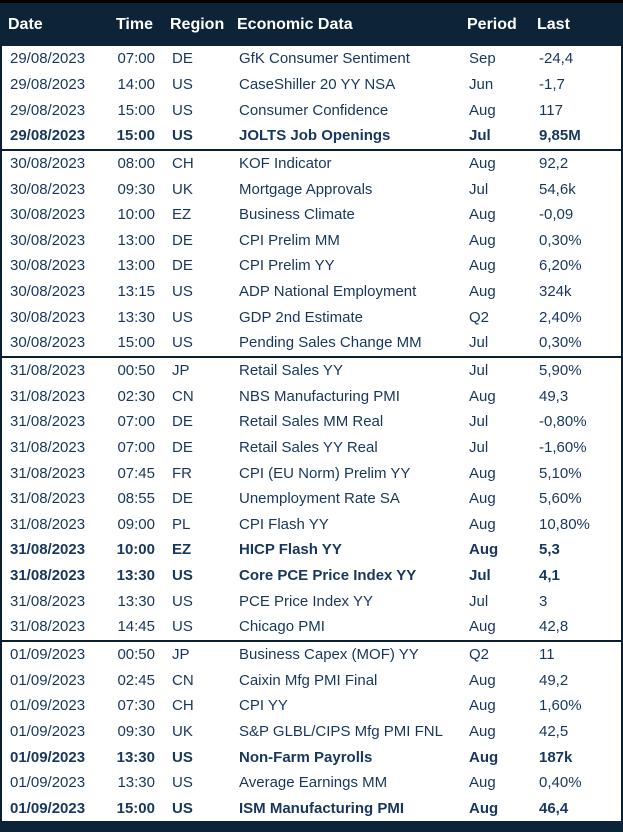 The height and width of the screenshot is (832, 623). What do you see at coordinates (183, 680) in the screenshot?
I see `cell-region: CN` at bounding box center [183, 680].